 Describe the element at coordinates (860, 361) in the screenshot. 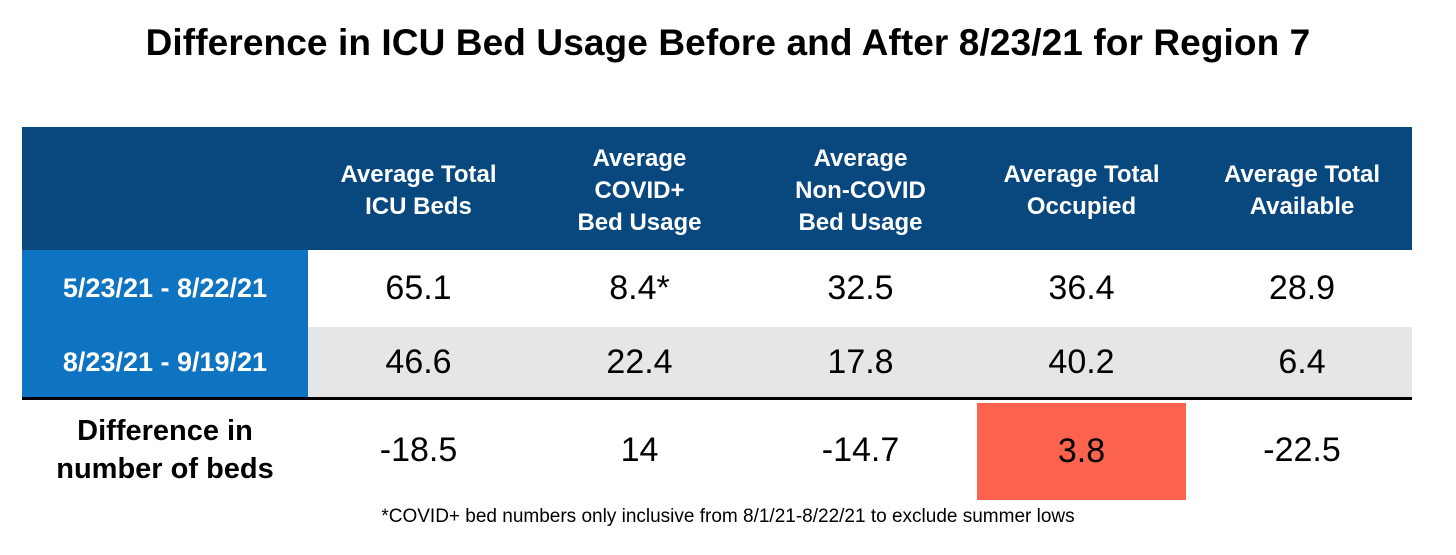

I see `table-cell: 17.8` at that location.